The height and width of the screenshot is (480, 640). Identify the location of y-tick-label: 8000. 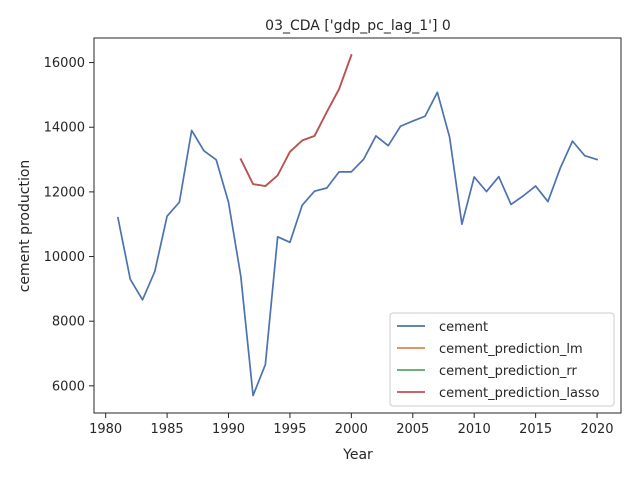
(68, 322).